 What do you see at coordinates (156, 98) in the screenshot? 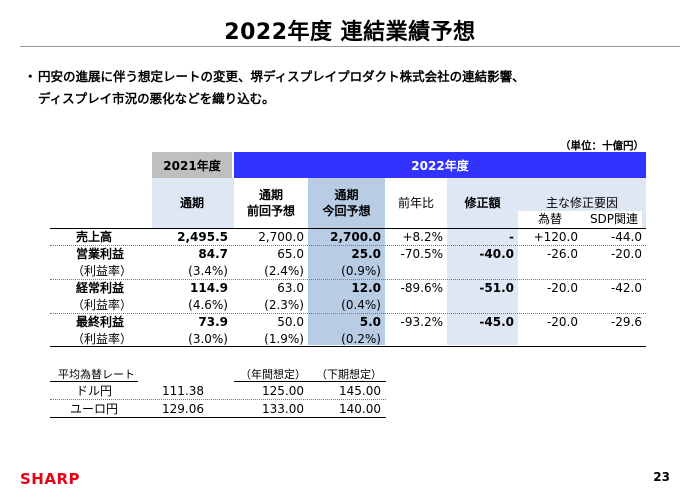
I see `bullet-line-2: ディスプレイ市況の悪化などを織り込む。` at bounding box center [156, 98].